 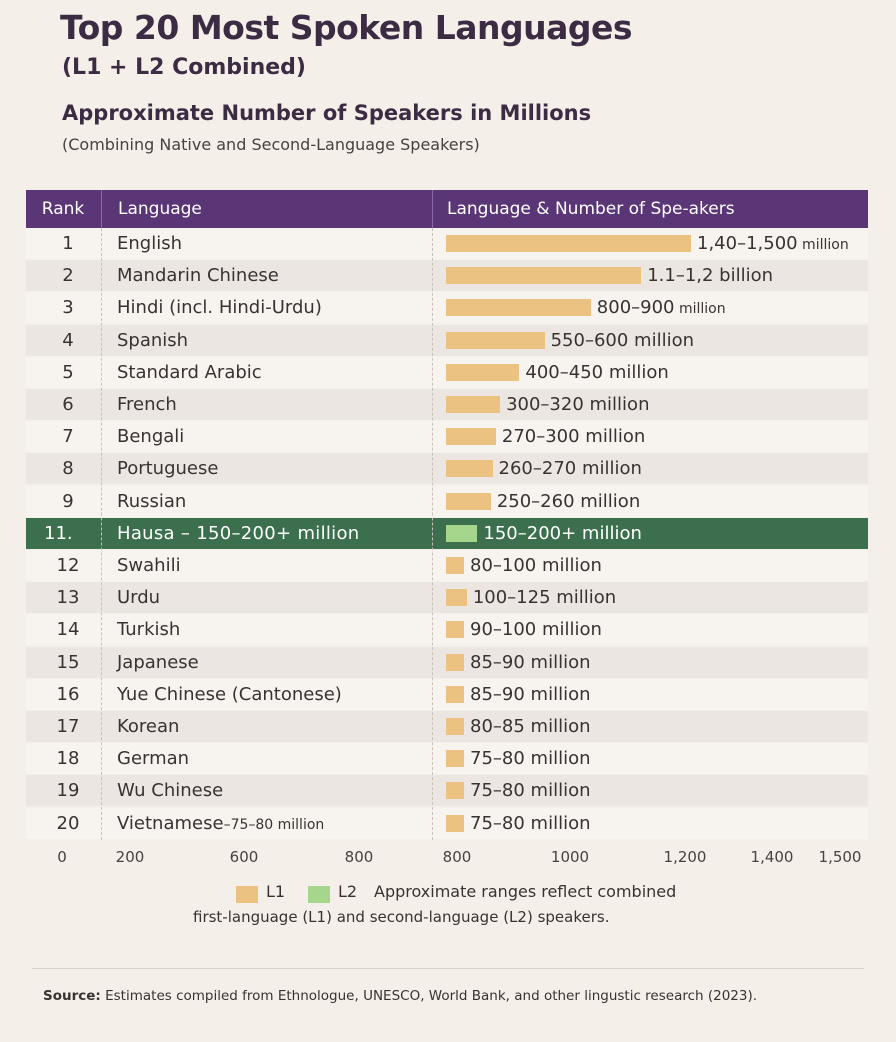 I want to click on rank-cell: 2, so click(x=68, y=276).